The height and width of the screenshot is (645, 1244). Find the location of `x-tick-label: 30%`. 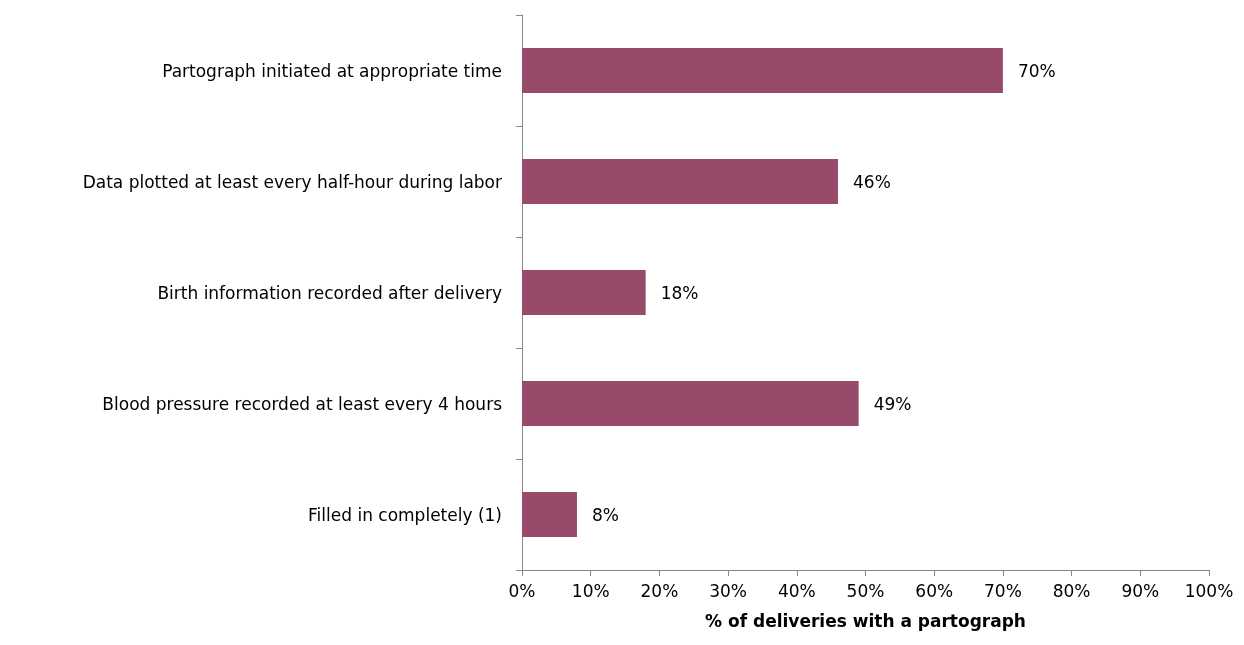

x-tick-label: 30% is located at coordinates (728, 590).